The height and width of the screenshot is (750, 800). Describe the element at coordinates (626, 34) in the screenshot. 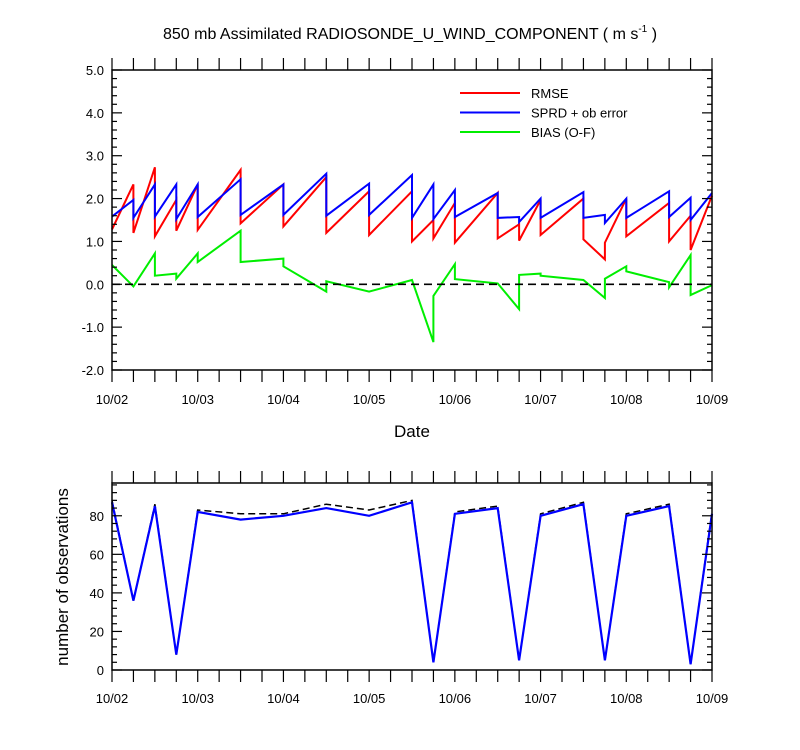

I see `chart-title-units: m s` at that location.